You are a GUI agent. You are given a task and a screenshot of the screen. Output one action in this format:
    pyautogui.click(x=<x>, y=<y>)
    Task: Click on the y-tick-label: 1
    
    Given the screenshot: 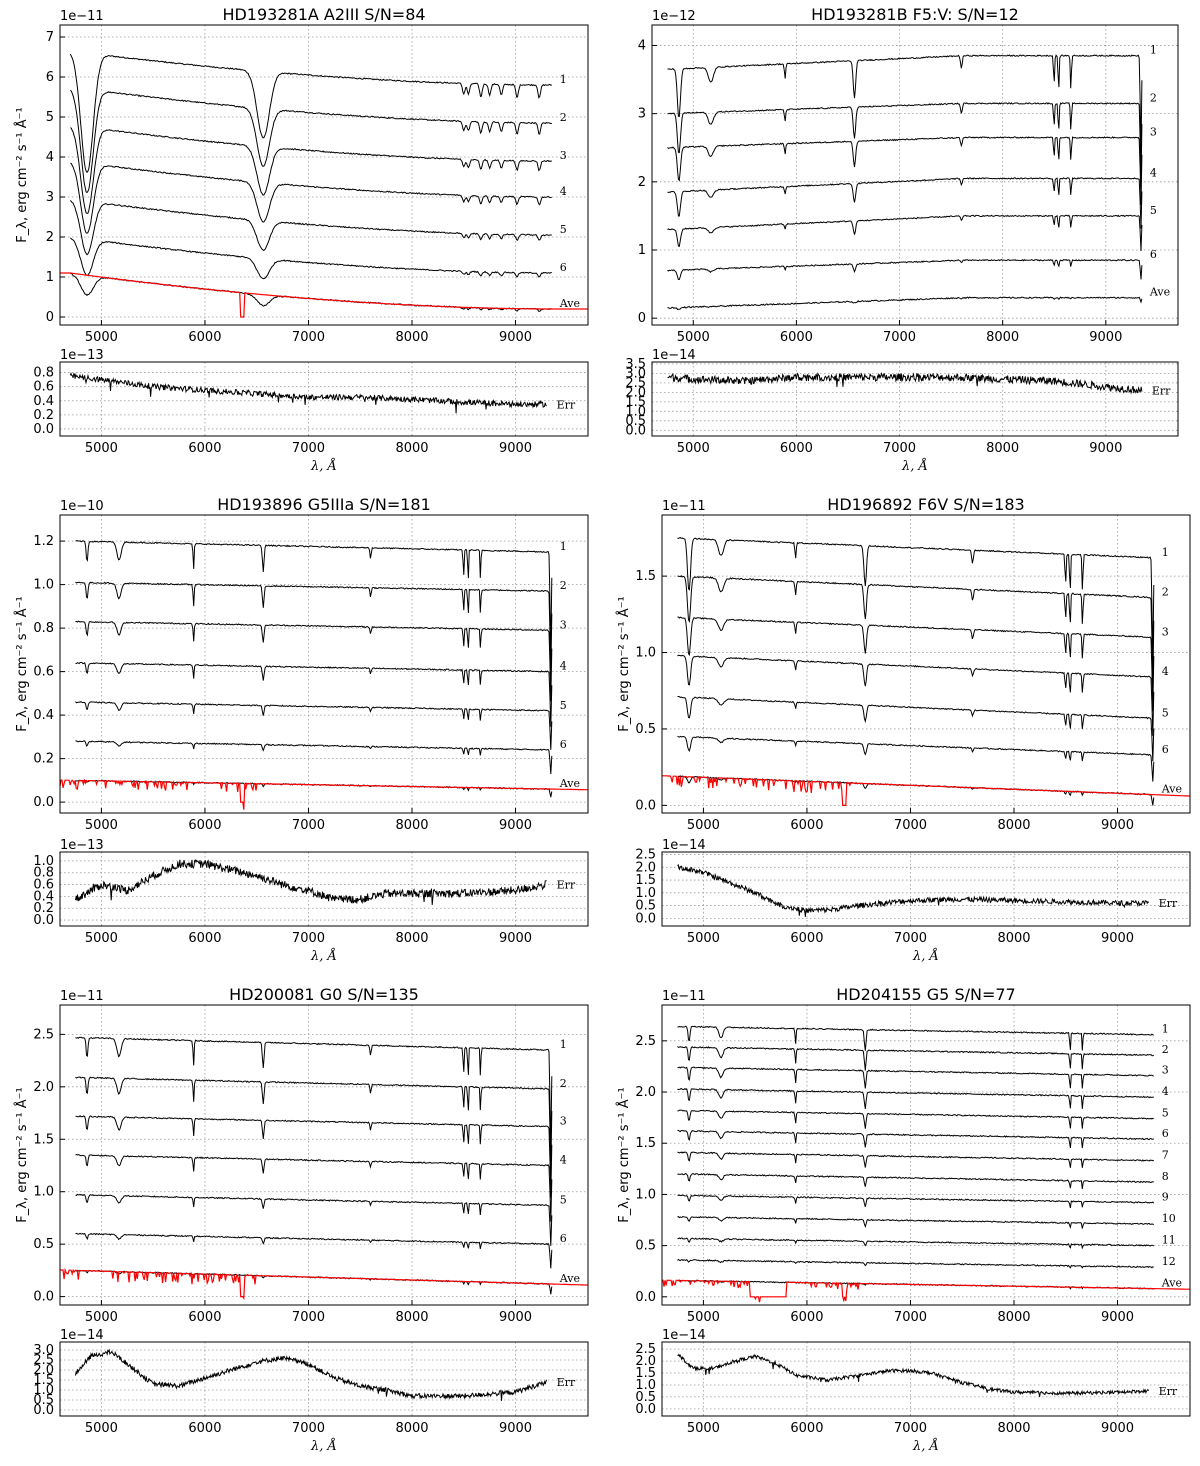 What is the action you would take?
    pyautogui.click(x=50, y=277)
    